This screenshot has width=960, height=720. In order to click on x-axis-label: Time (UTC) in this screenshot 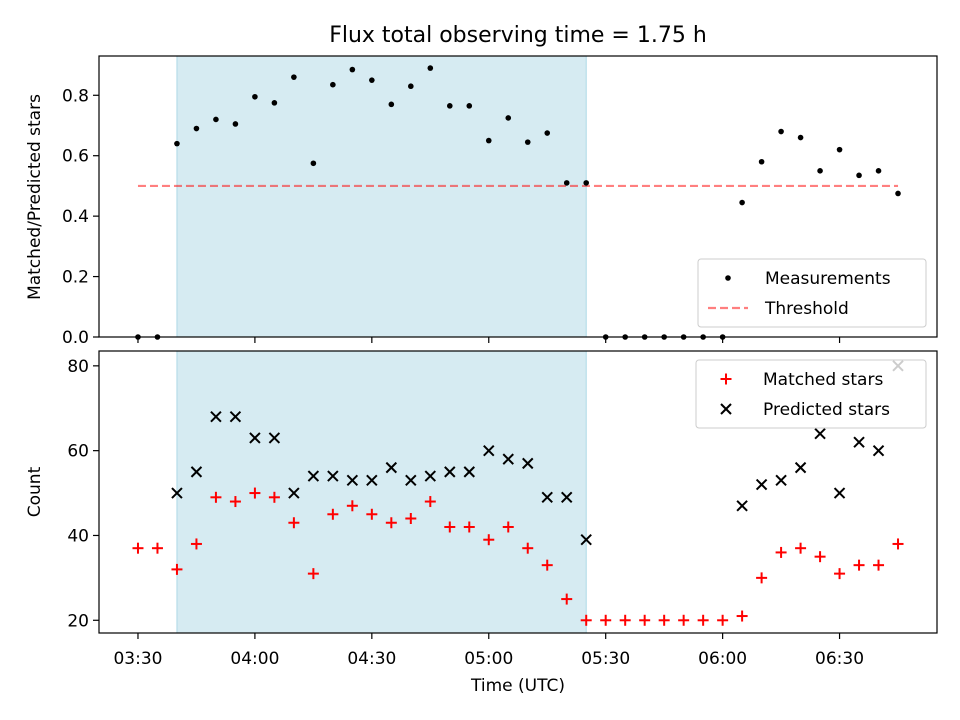, I will do `click(517, 686)`.